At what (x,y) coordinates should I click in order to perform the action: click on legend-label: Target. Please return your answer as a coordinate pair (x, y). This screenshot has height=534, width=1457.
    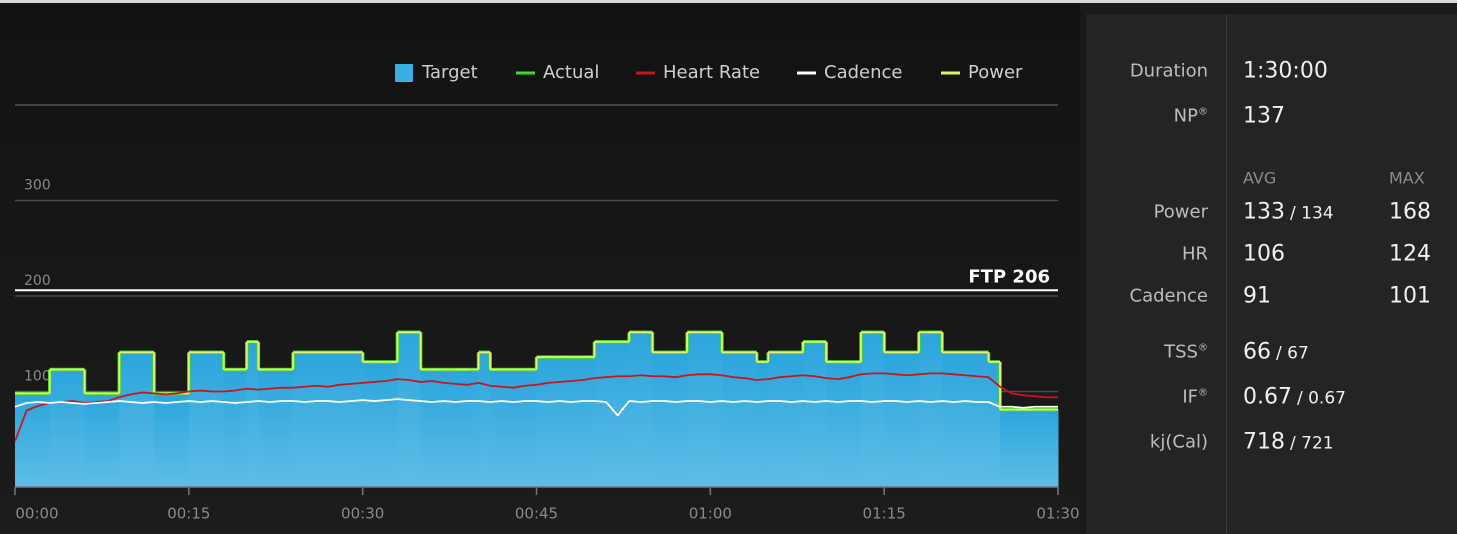
    Looking at the image, I should click on (449, 72).